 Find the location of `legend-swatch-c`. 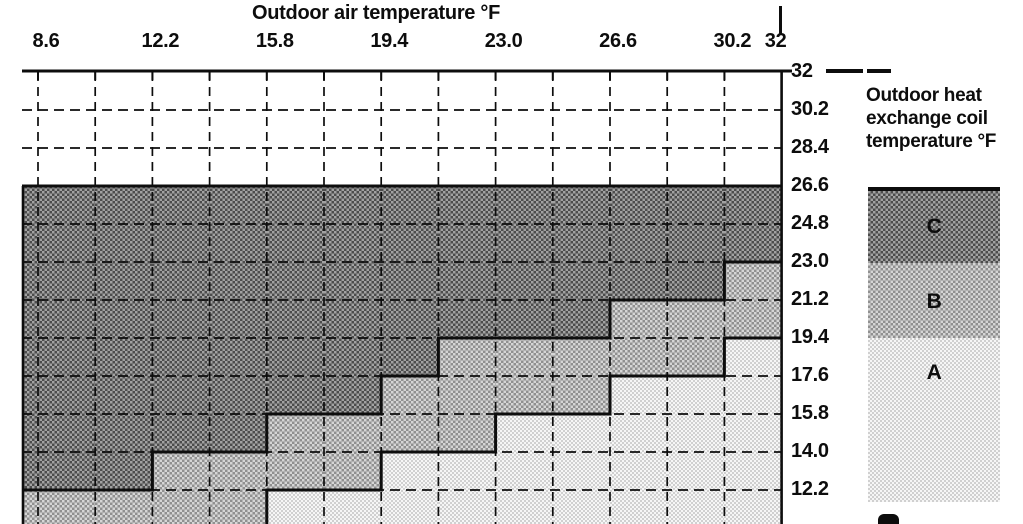

legend-swatch-c is located at coordinates (934, 229).